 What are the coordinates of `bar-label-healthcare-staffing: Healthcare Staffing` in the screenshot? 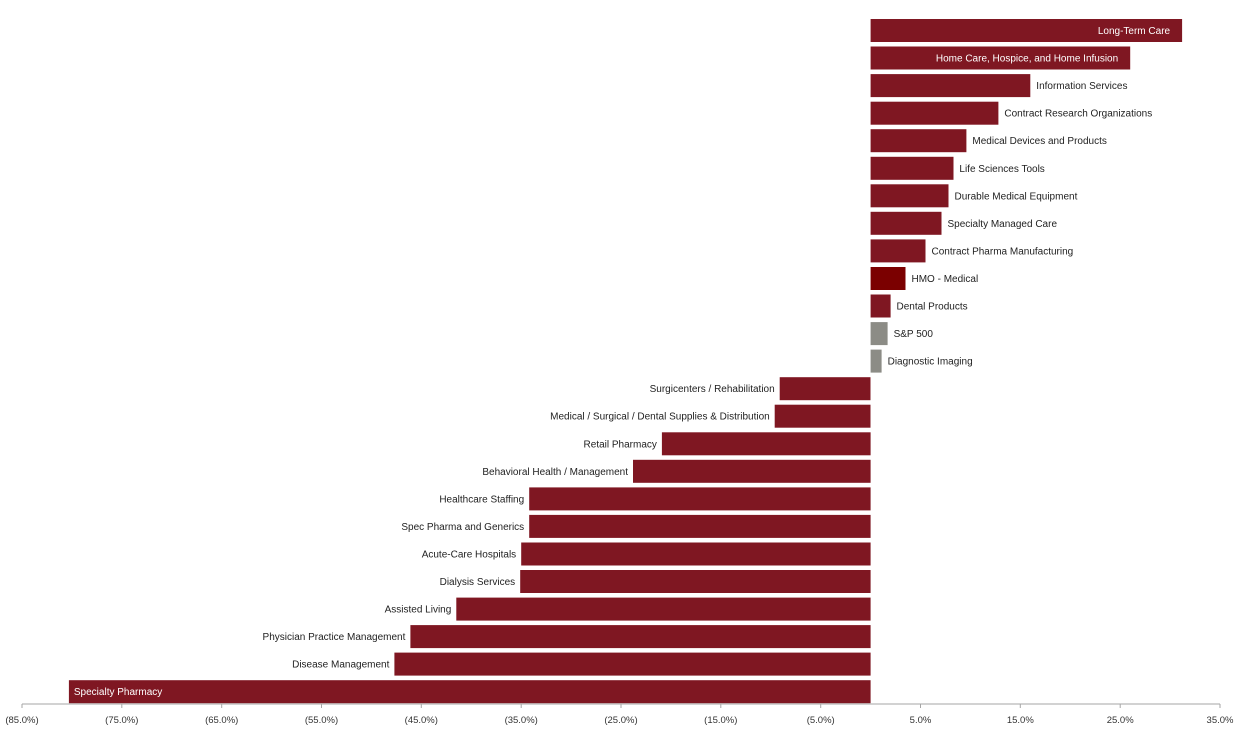 It's located at (481, 499).